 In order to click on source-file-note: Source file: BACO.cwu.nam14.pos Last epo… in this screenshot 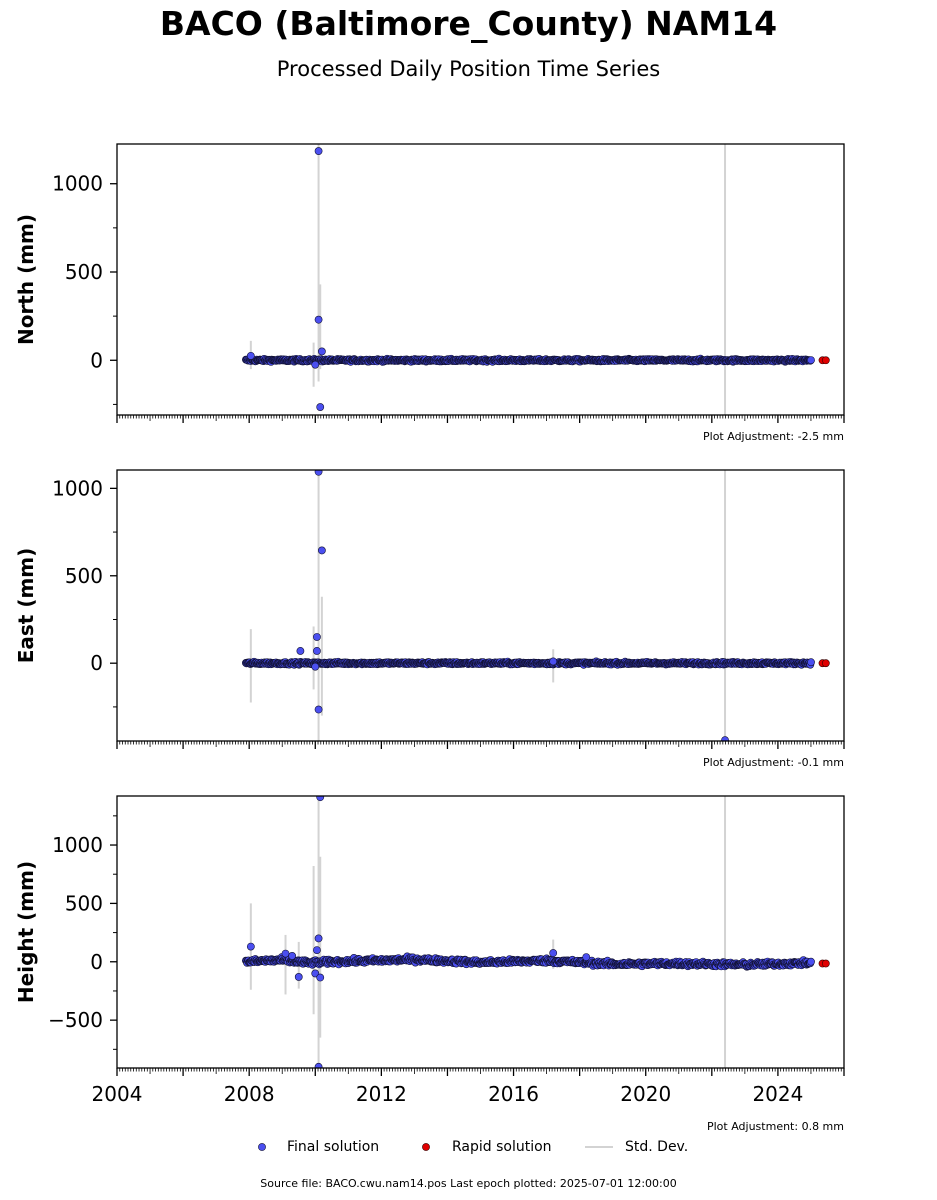, I will do `click(468, 1183)`.